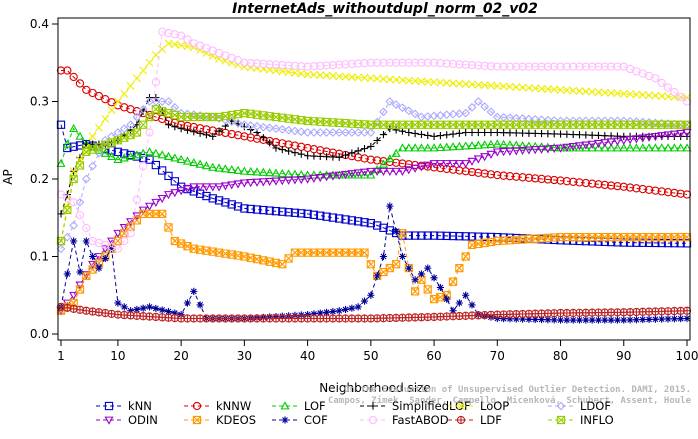  Describe the element at coordinates (143, 420) in the screenshot. I see `legend-label: ODIN` at that location.